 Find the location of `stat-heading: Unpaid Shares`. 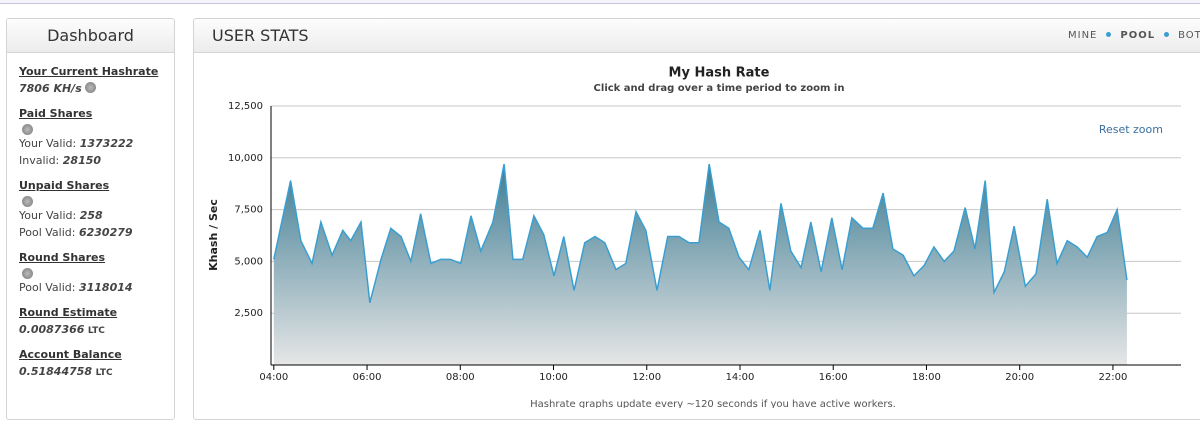

stat-heading: Unpaid Shares is located at coordinates (96, 185).